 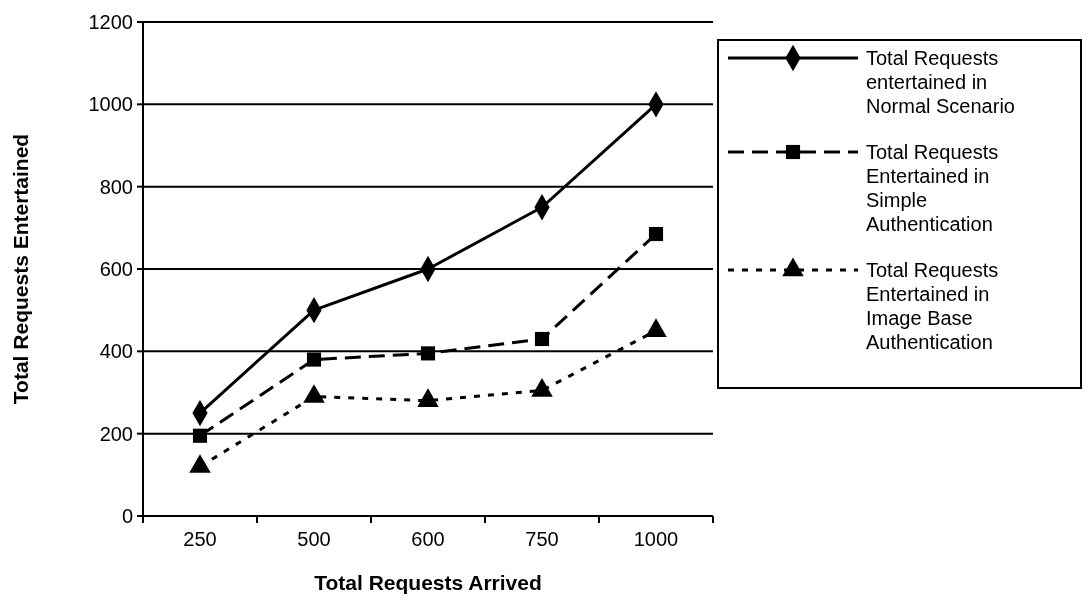 I want to click on y-tick-label: 800, so click(x=116, y=186).